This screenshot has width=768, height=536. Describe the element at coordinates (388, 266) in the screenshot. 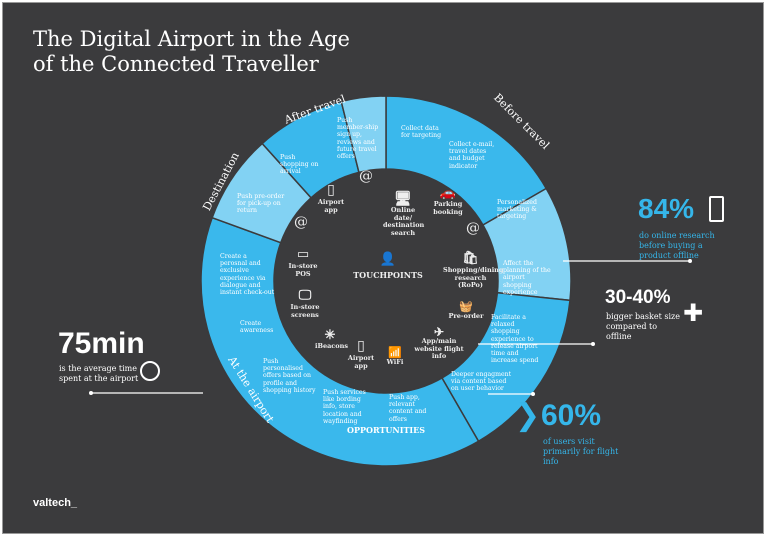

I see `touchpoints-label: 👤 TOUCHPOINTS` at that location.